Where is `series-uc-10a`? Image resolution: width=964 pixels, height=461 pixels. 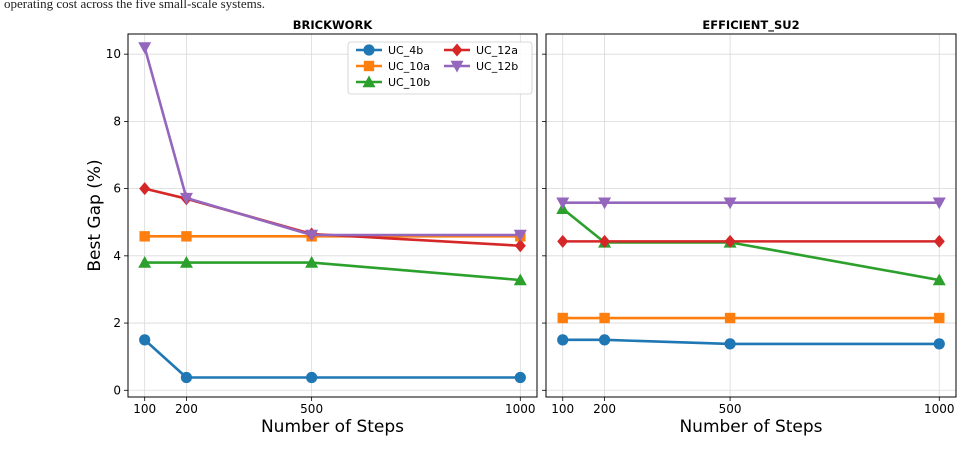
series-uc-10a is located at coordinates (751, 318).